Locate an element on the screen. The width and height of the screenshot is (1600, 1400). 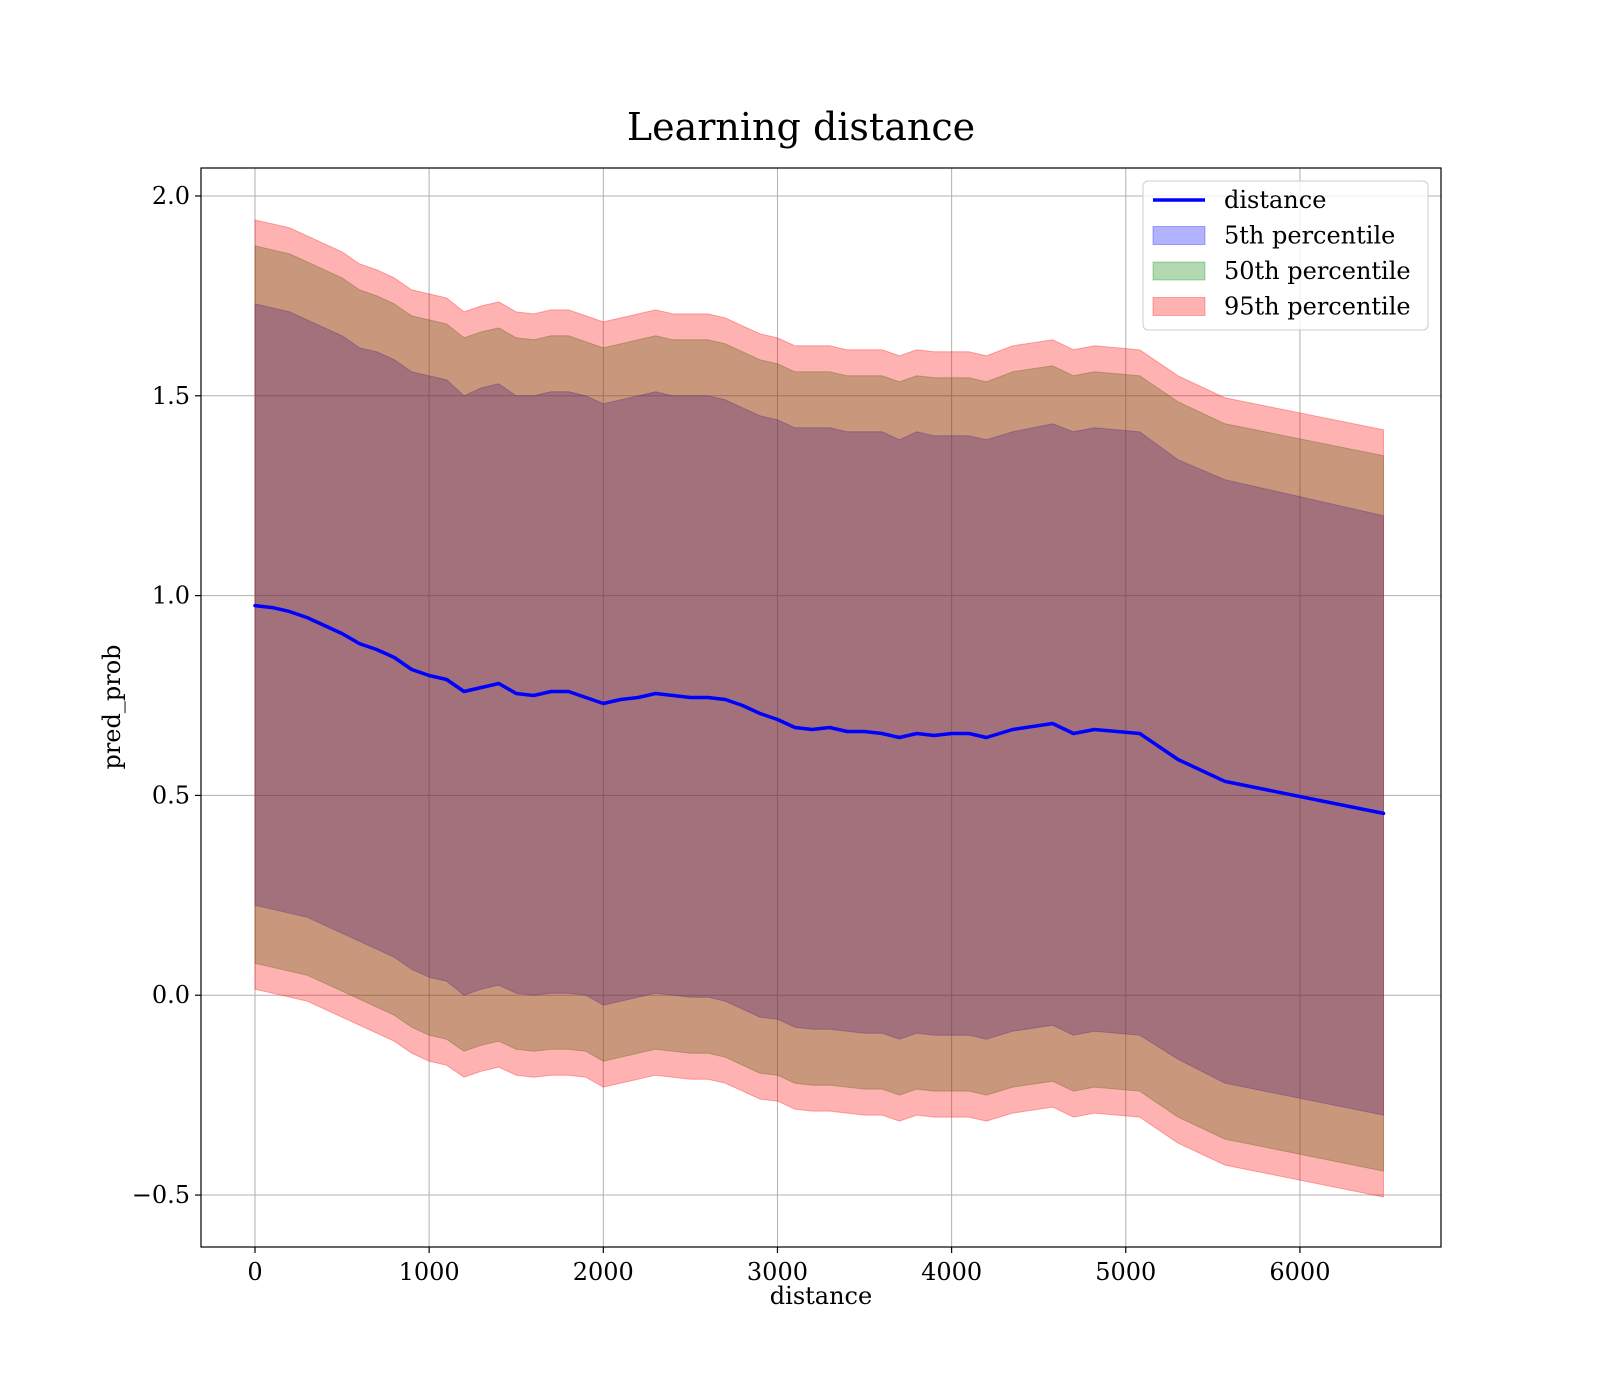
legend-label: 50th percentile is located at coordinates (1317, 271).